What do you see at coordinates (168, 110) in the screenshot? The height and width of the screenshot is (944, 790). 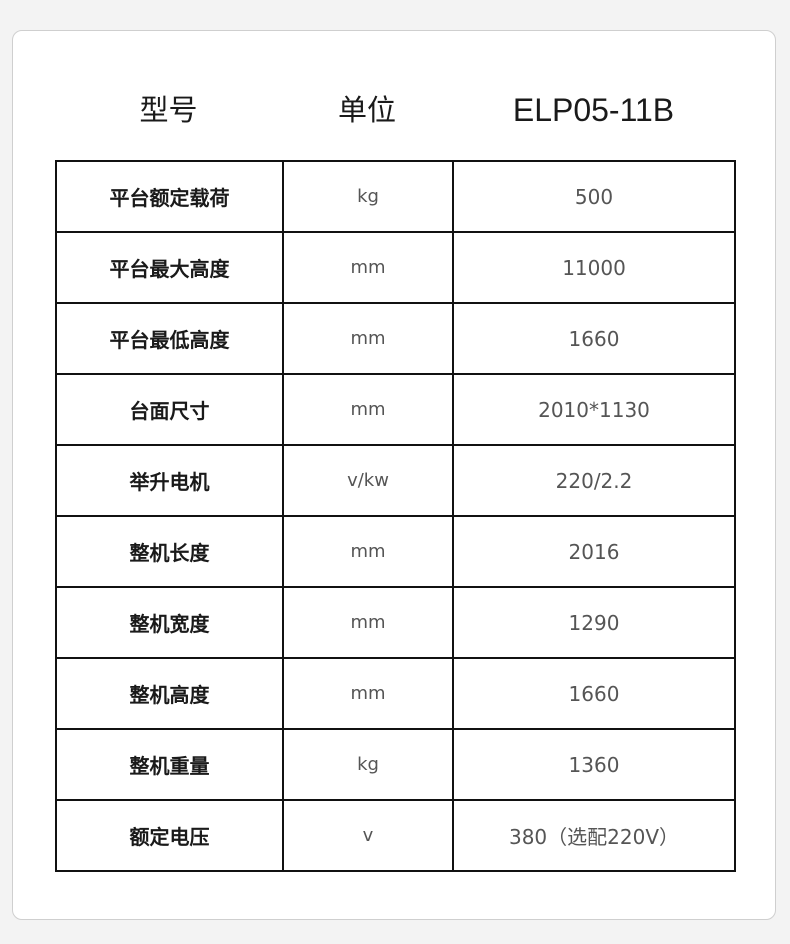 I see `header-model-label: 型号` at bounding box center [168, 110].